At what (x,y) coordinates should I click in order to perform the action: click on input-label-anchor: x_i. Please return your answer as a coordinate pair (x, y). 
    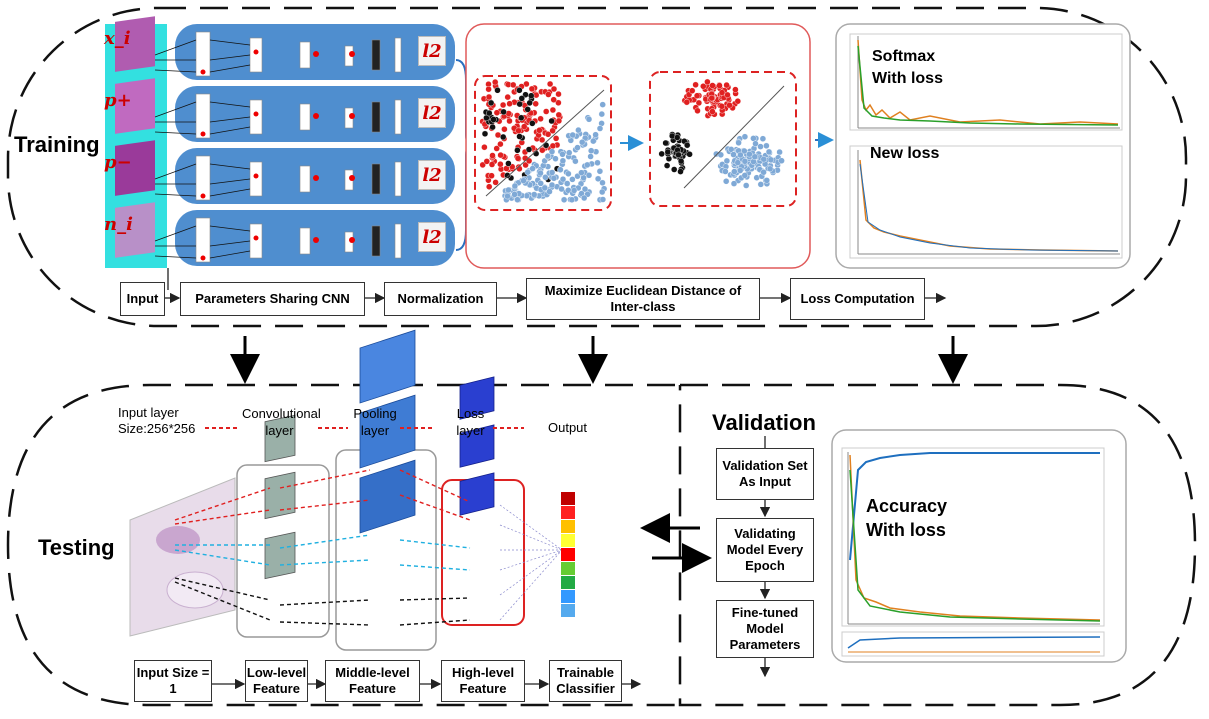
    Looking at the image, I should click on (117, 38).